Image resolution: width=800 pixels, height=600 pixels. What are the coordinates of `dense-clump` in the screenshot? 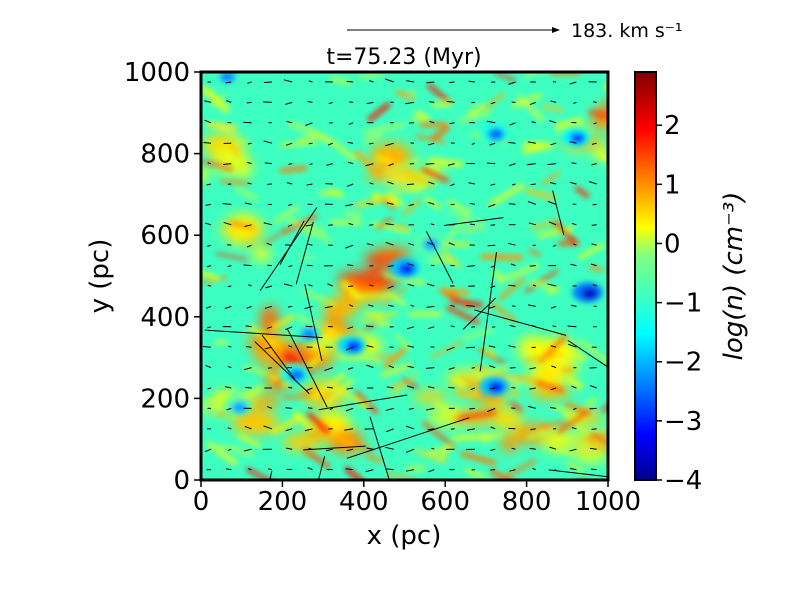 It's located at (322, 354).